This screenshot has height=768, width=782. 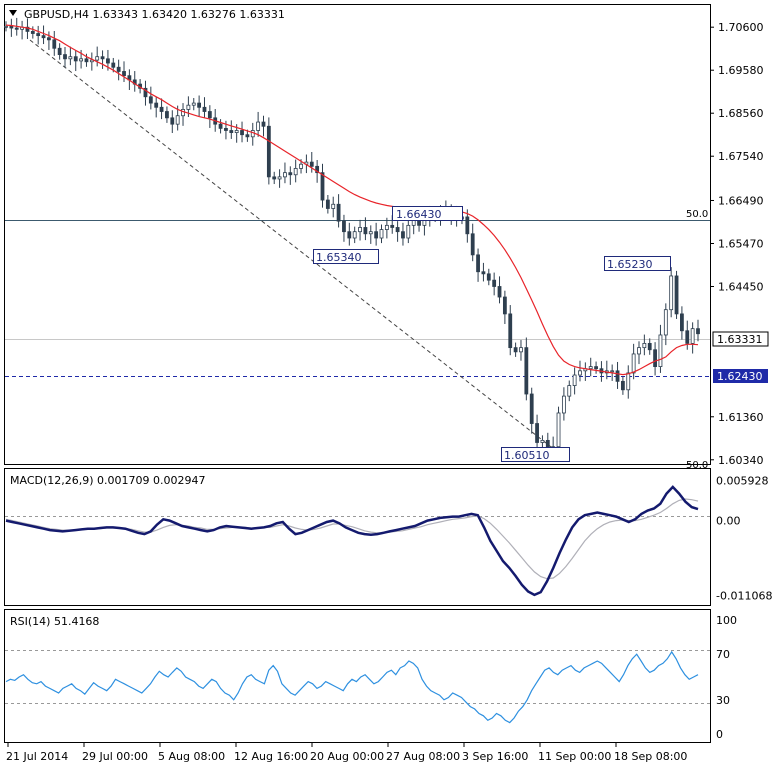 I want to click on rsi-tick-label: 0, so click(x=719, y=734).